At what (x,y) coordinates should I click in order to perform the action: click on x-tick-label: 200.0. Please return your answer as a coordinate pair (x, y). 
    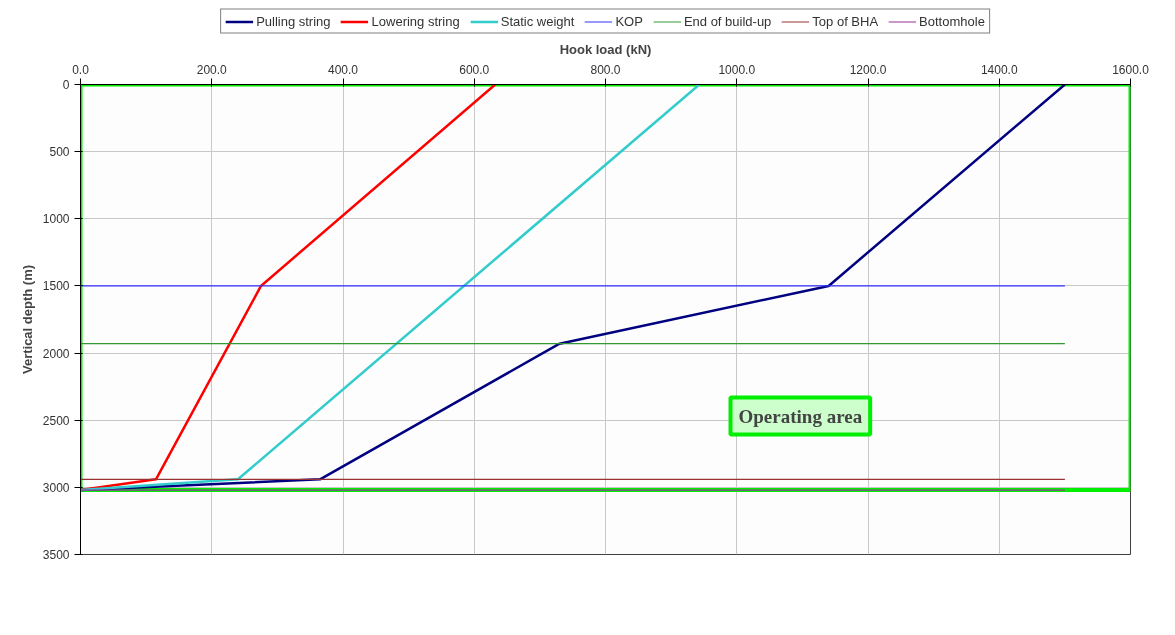
    Looking at the image, I should click on (212, 69).